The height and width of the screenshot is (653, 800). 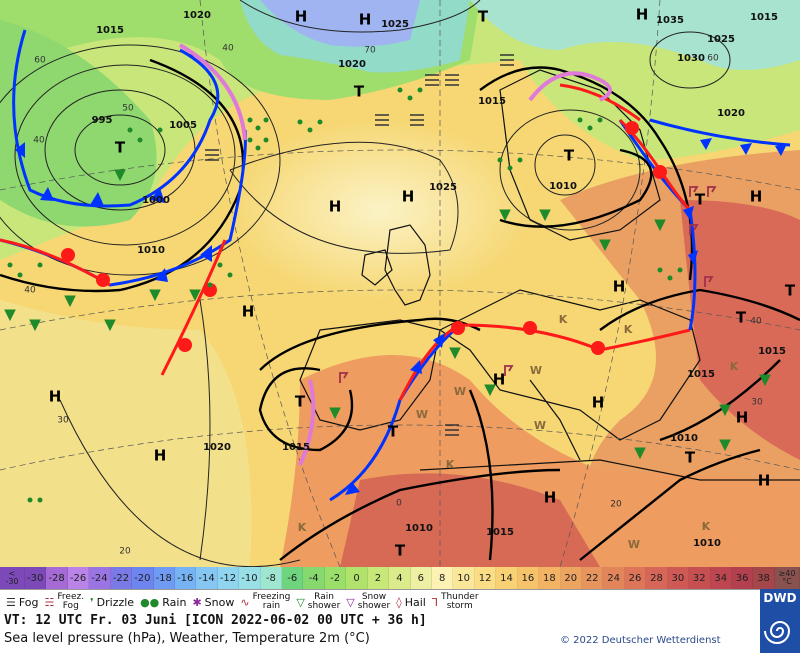 I want to click on legend-label: Rain, so click(x=174, y=602).